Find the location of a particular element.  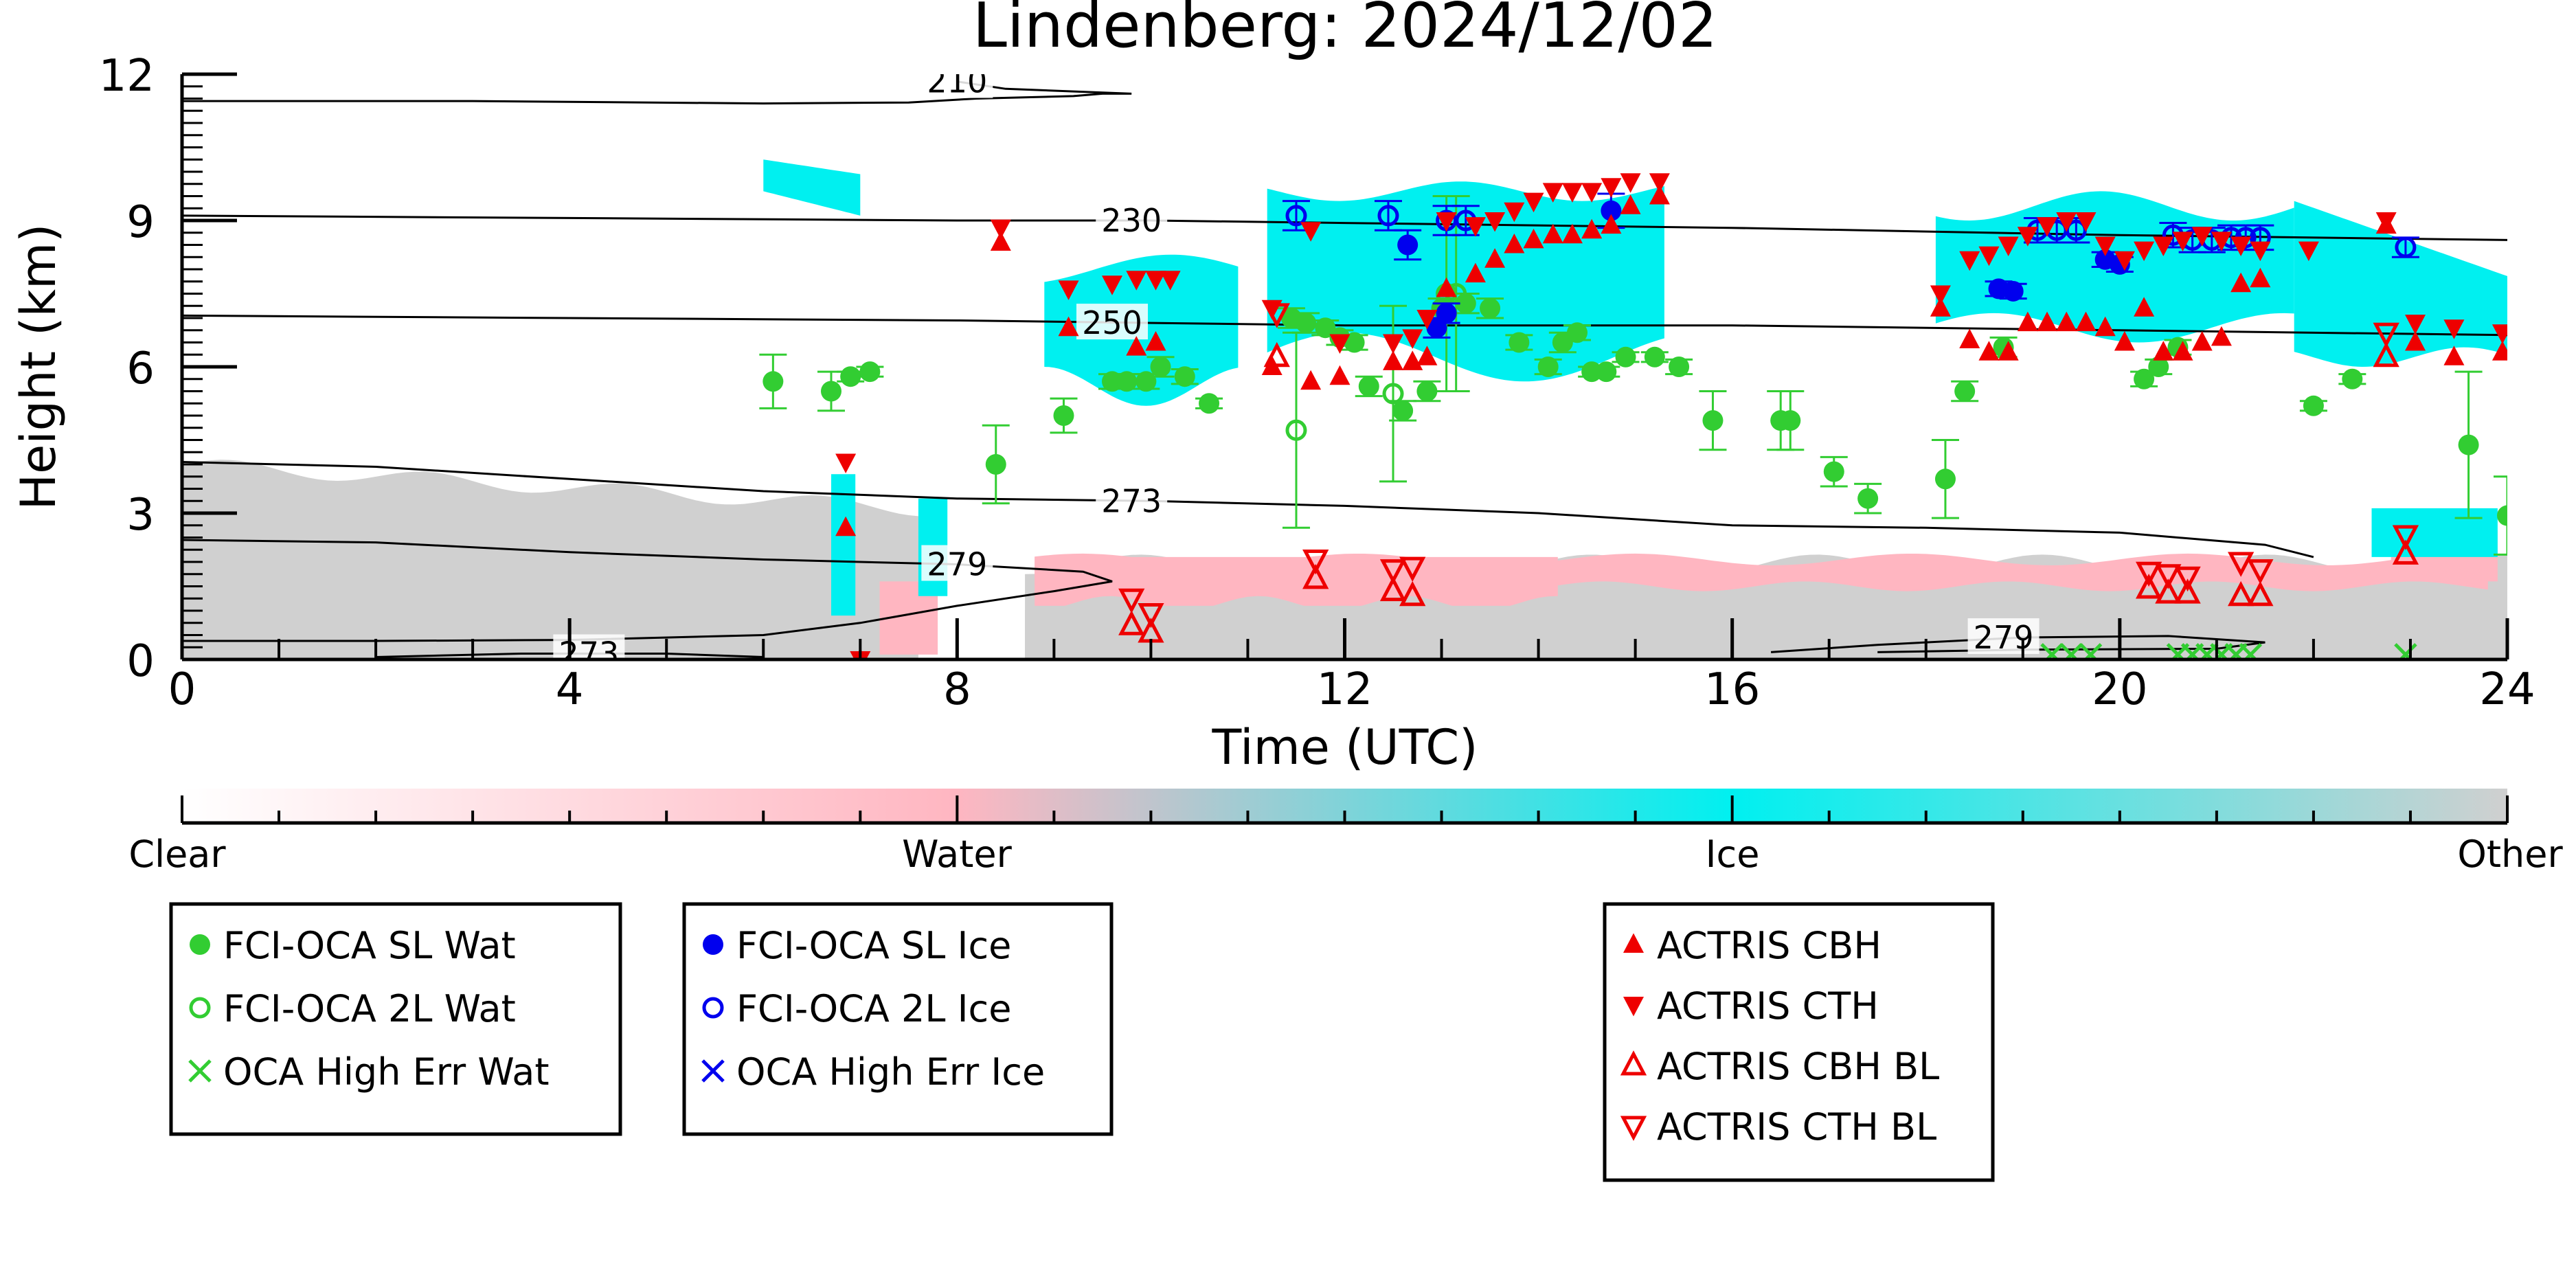

legend-frame is located at coordinates (898, 1019).